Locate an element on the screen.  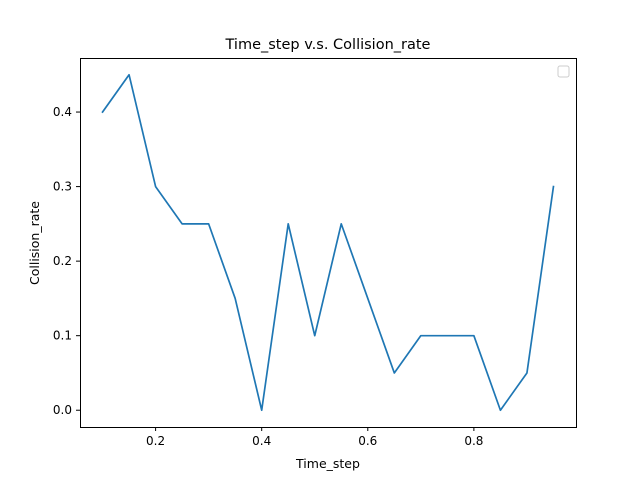
y-tick-label: 0.1 is located at coordinates (62, 336).